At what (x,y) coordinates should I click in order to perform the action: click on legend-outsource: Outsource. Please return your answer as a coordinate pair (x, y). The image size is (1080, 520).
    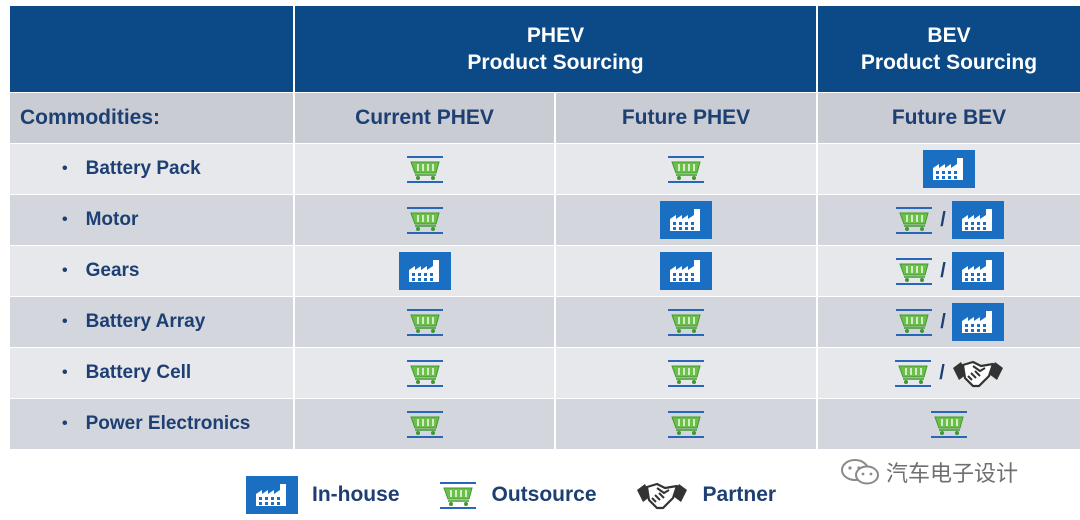
    Looking at the image, I should click on (517, 495).